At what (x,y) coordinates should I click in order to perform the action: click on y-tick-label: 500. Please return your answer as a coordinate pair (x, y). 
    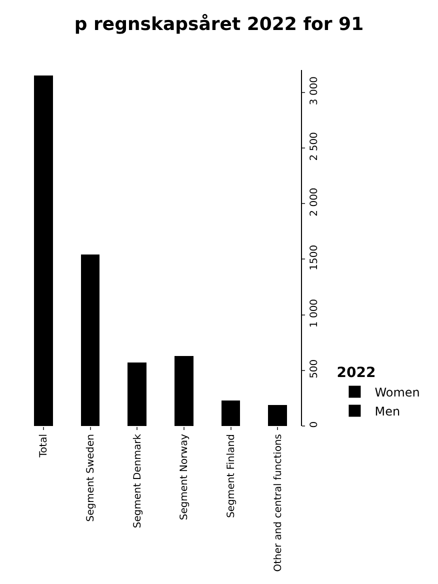
    Looking at the image, I should click on (314, 368).